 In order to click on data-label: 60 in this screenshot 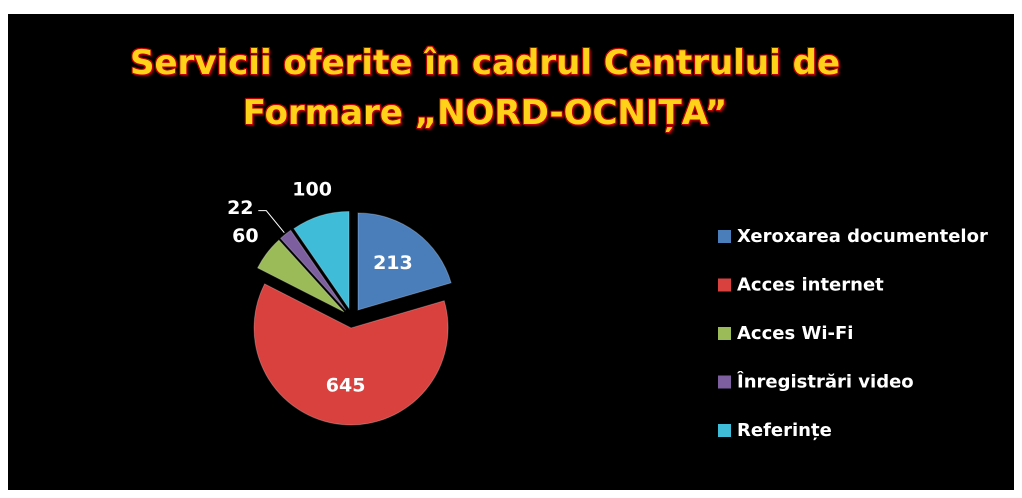, I will do `click(245, 236)`.